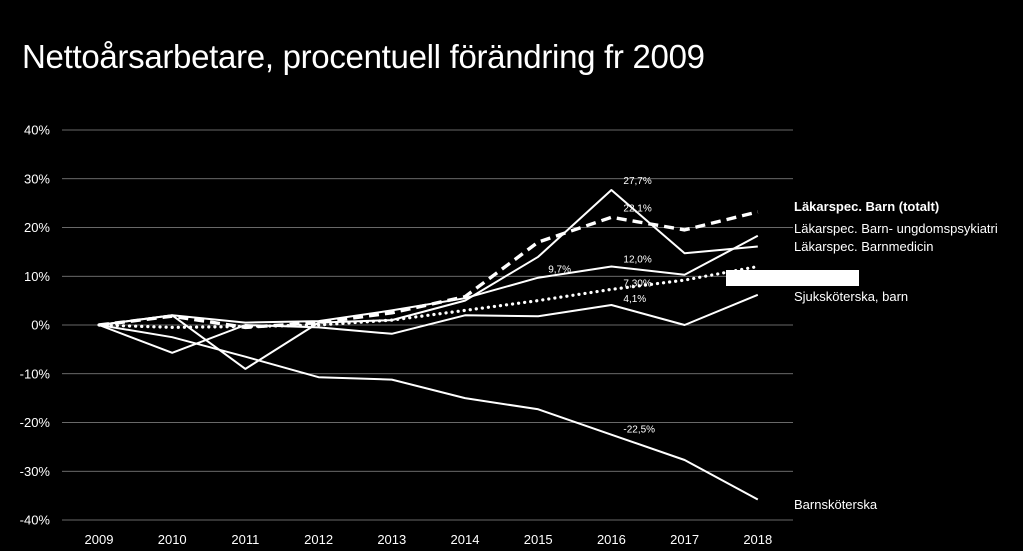 The width and height of the screenshot is (1023, 551). I want to click on x-axis-ticks: 2009 2010 2011 2012 2013 2014 2015 2016 2017 2018, so click(429, 539).